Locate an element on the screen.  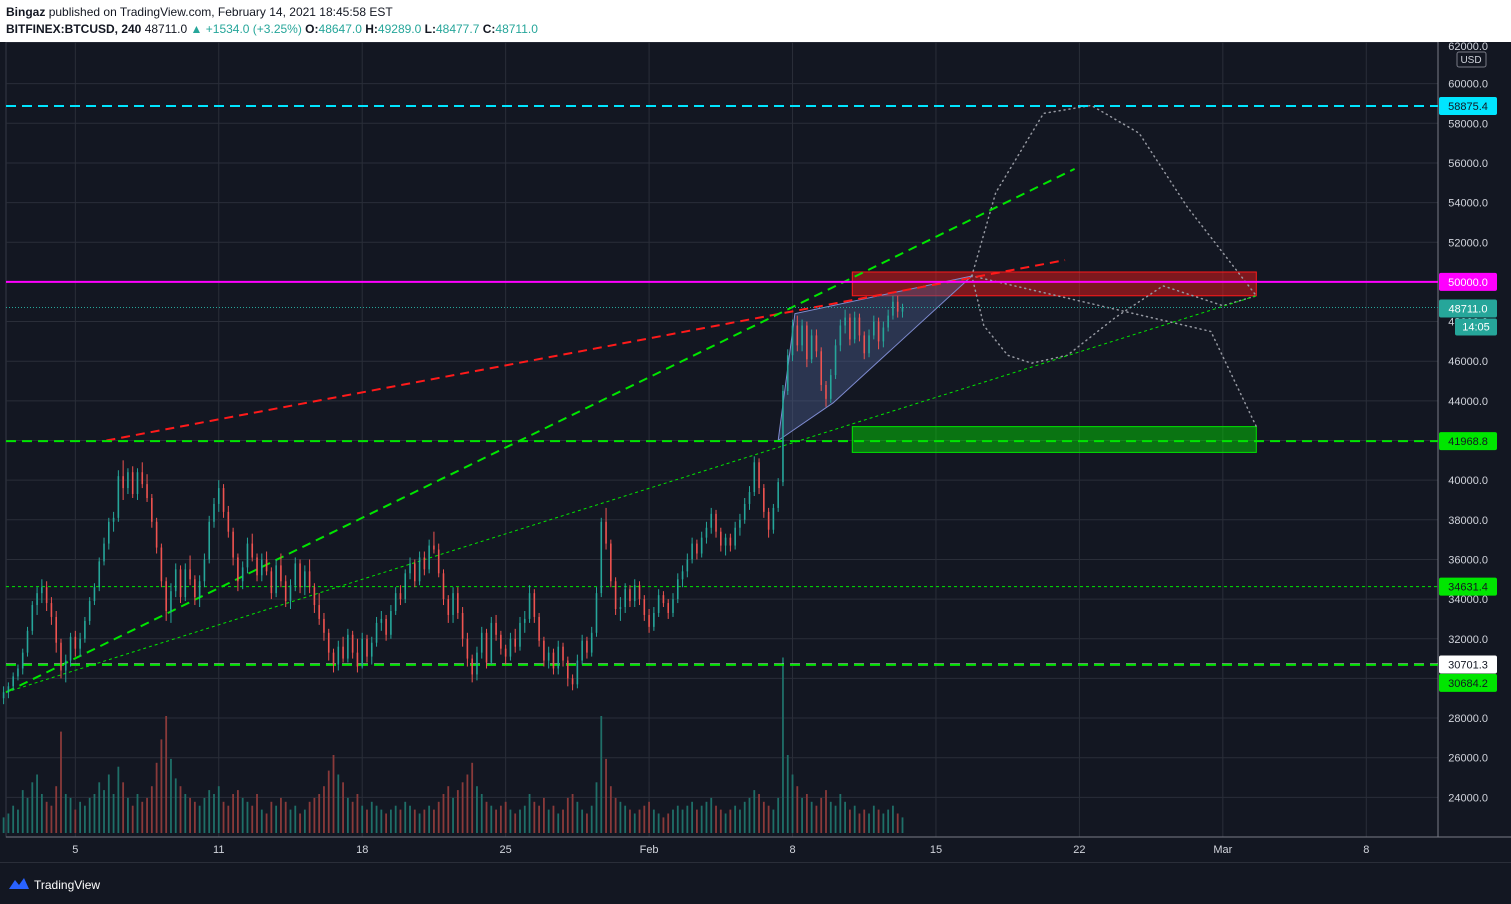
x-tick-label: 22 is located at coordinates (1079, 850).